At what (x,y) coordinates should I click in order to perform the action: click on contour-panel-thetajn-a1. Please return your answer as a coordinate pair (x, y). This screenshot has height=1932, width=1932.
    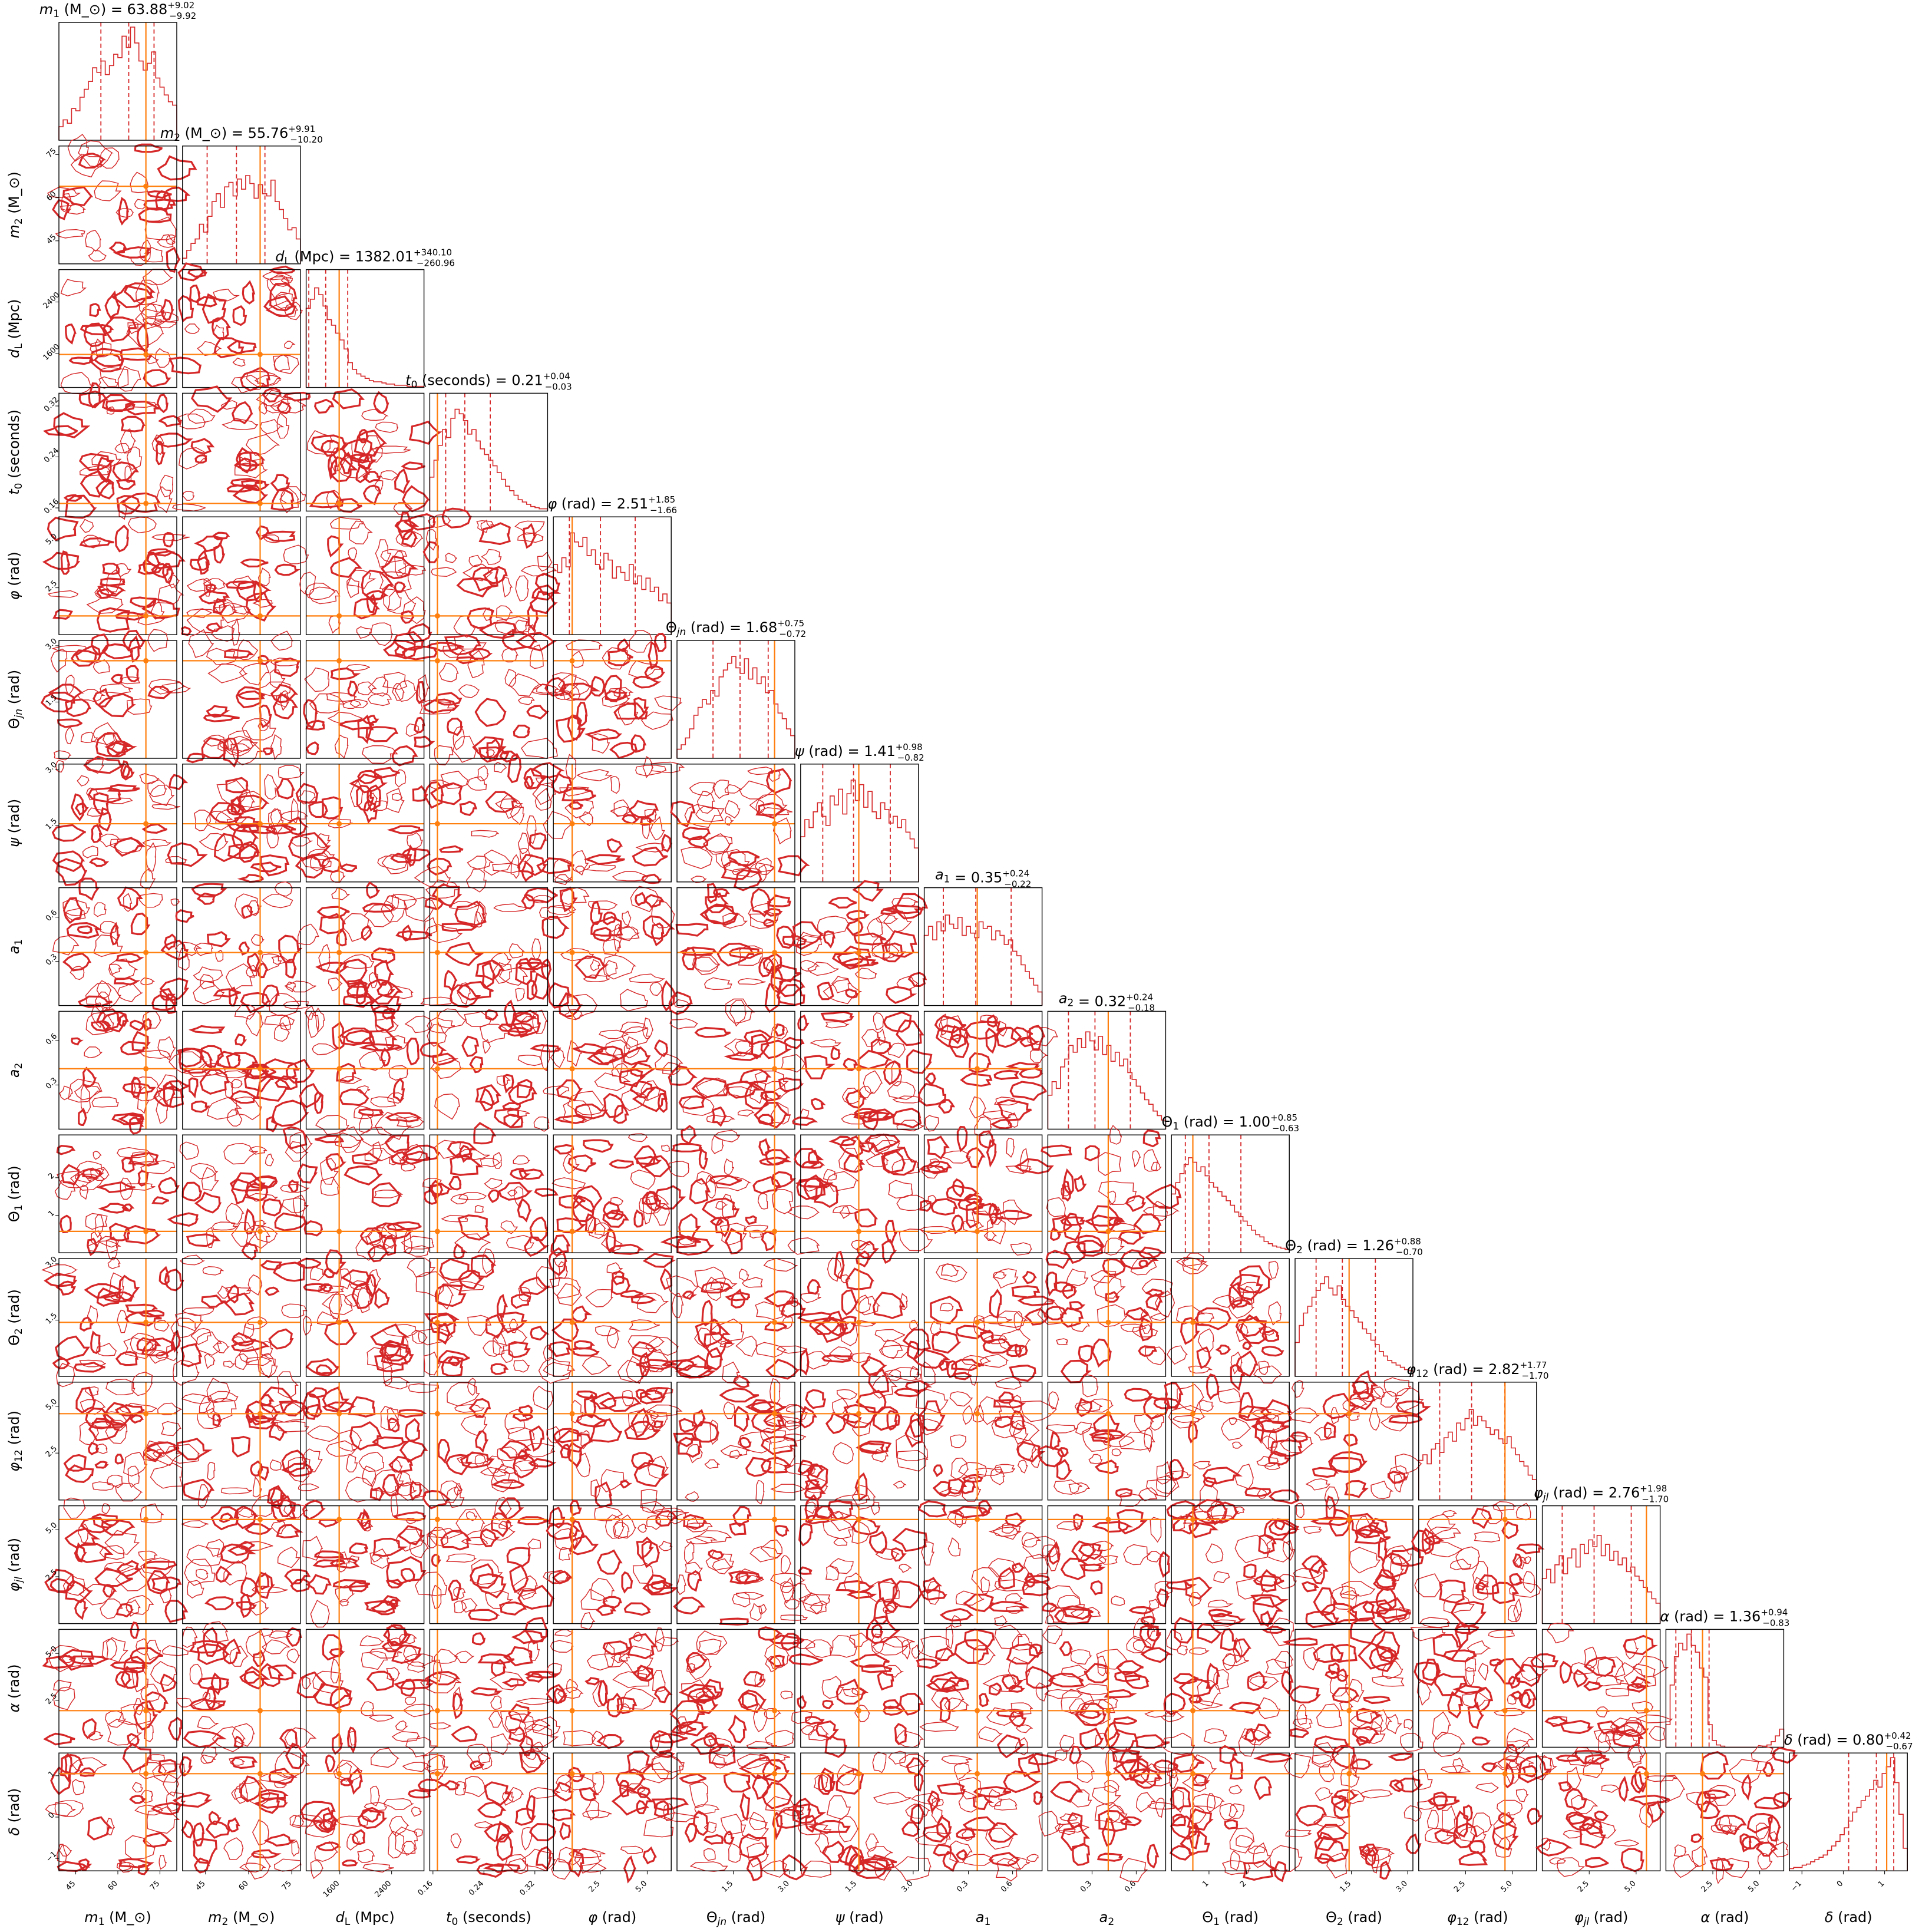
    Looking at the image, I should click on (737, 948).